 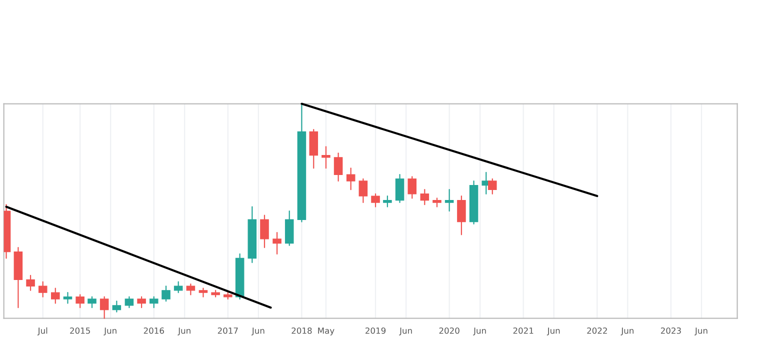 What do you see at coordinates (326, 332) in the screenshot?
I see `x-tick-label: May` at bounding box center [326, 332].